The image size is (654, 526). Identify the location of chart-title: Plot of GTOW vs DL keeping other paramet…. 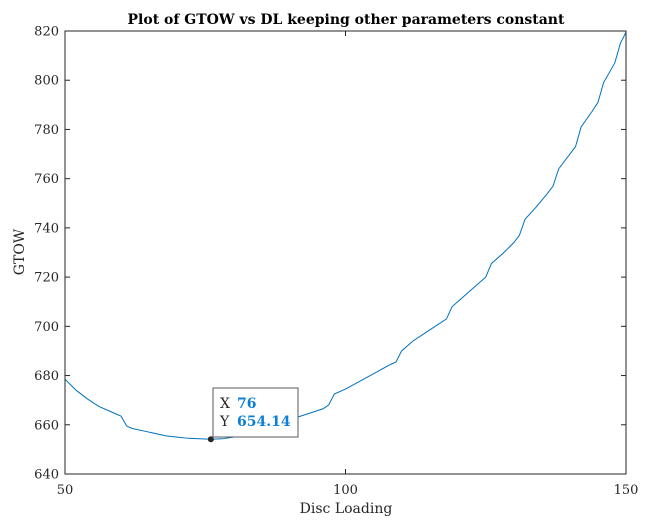
(346, 20).